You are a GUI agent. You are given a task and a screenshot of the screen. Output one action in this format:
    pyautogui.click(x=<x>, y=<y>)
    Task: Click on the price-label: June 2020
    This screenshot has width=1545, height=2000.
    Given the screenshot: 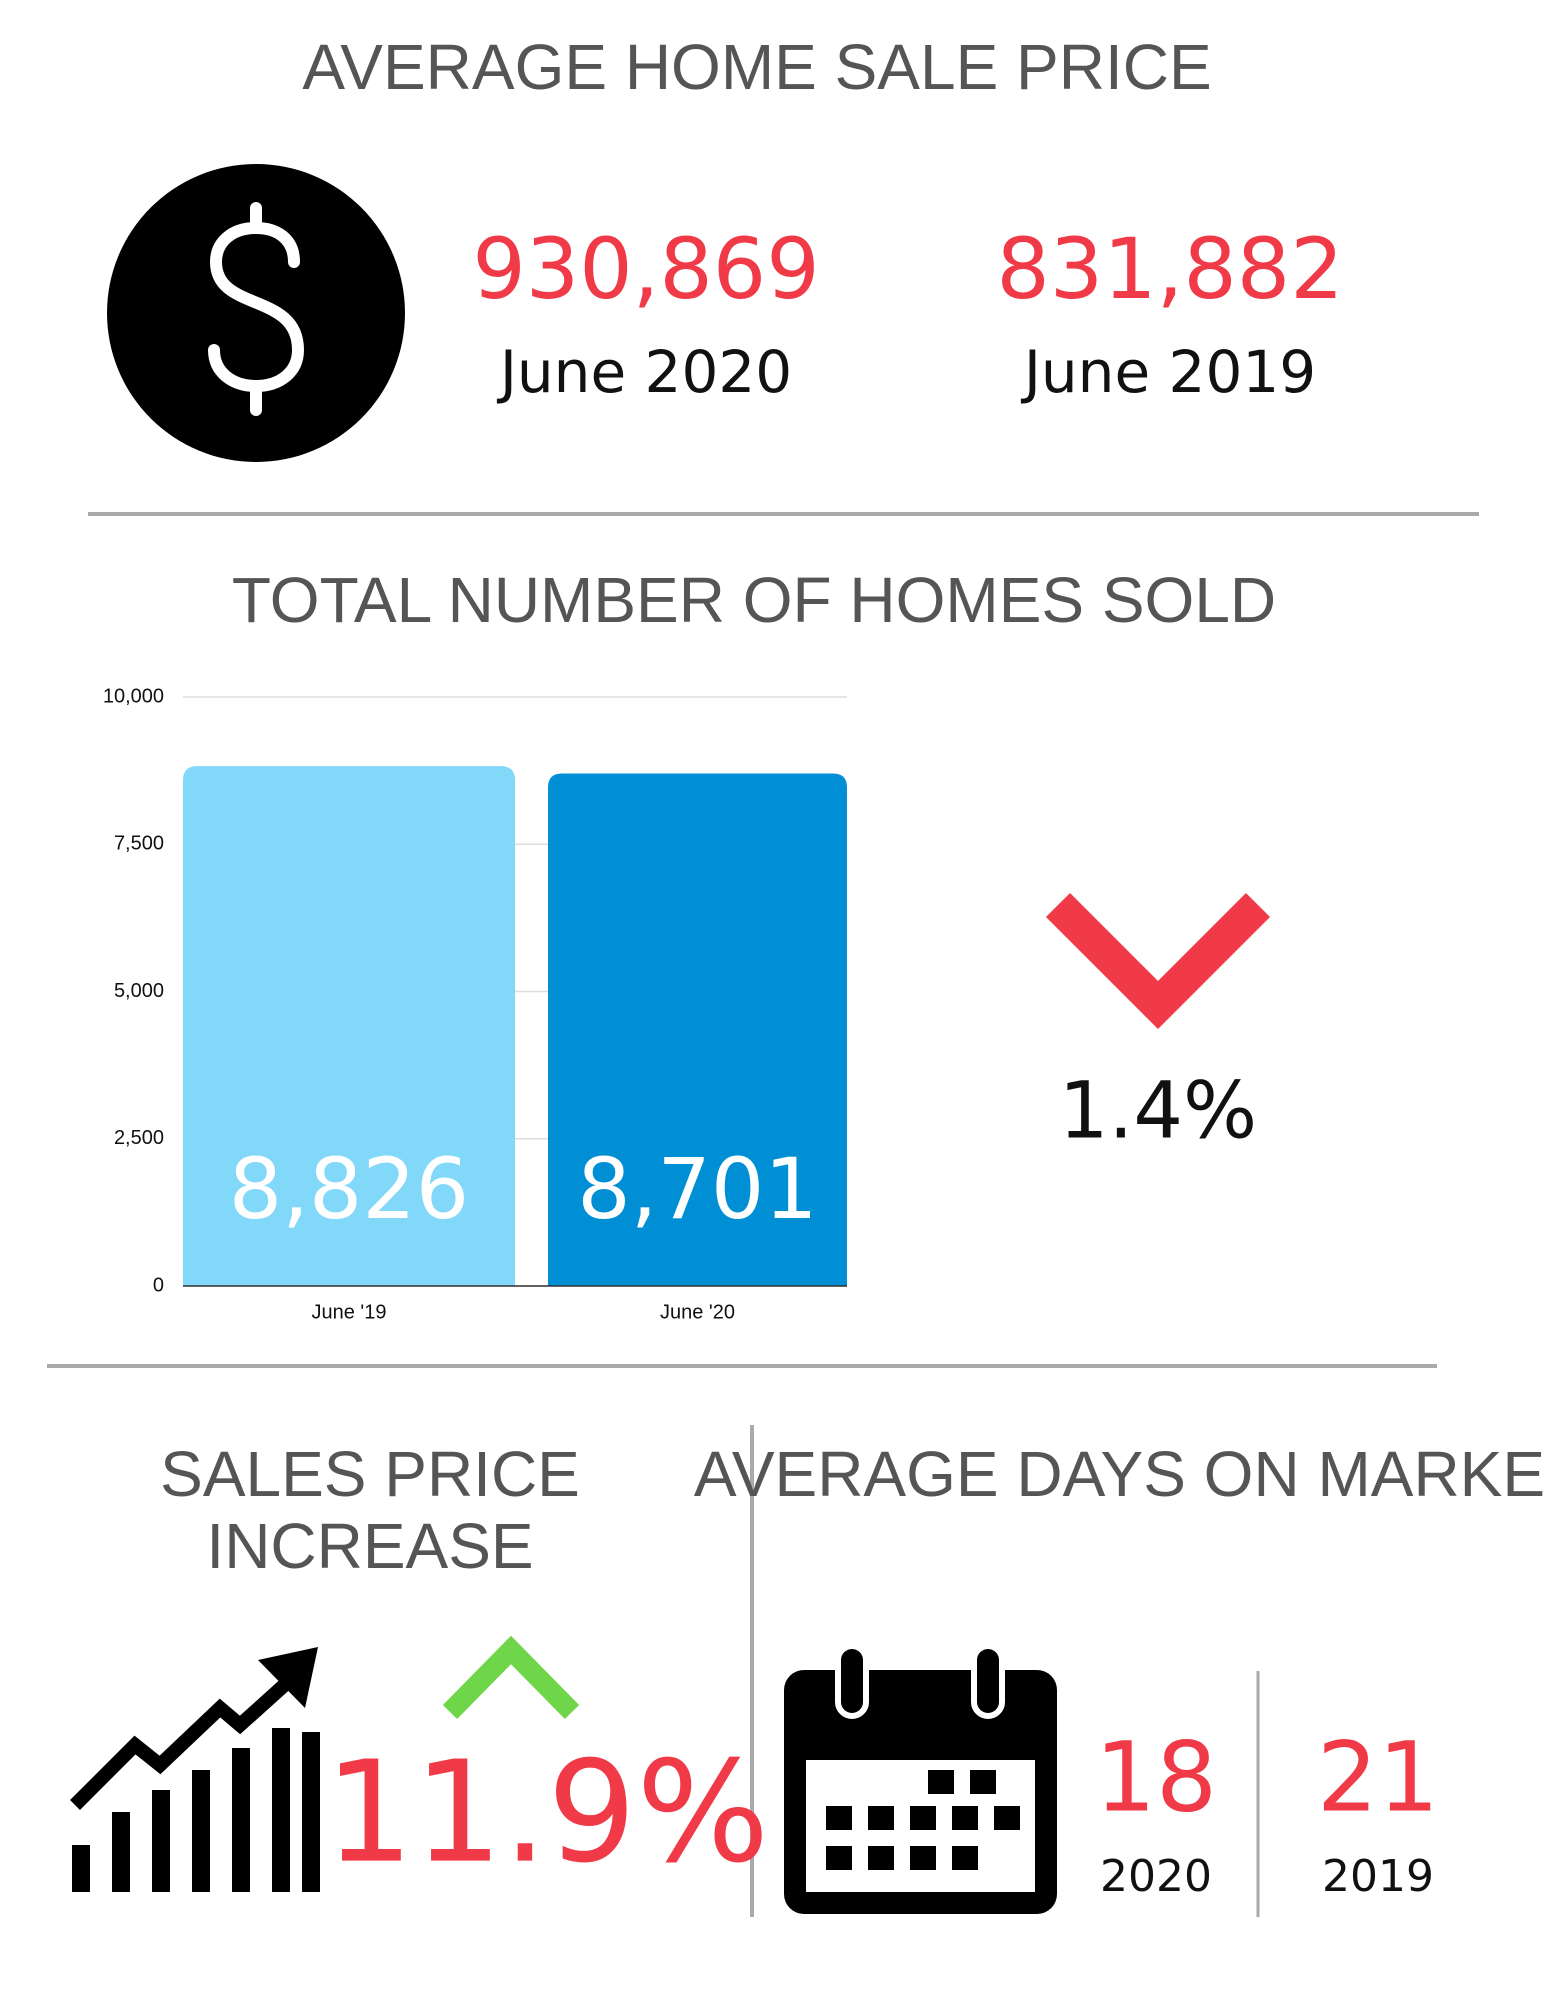 What is the action you would take?
    pyautogui.click(x=644, y=372)
    